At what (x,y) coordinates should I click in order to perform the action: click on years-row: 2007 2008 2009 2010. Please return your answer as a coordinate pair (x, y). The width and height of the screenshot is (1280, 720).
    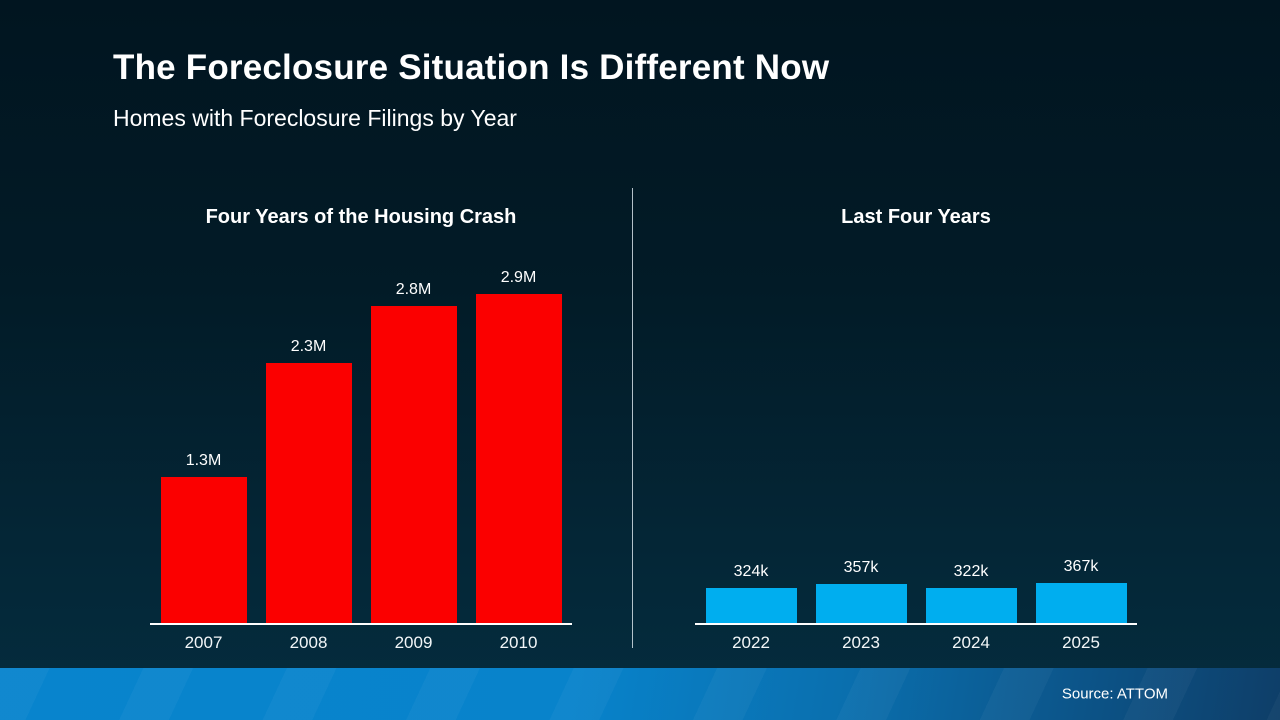
    Looking at the image, I should click on (361, 643).